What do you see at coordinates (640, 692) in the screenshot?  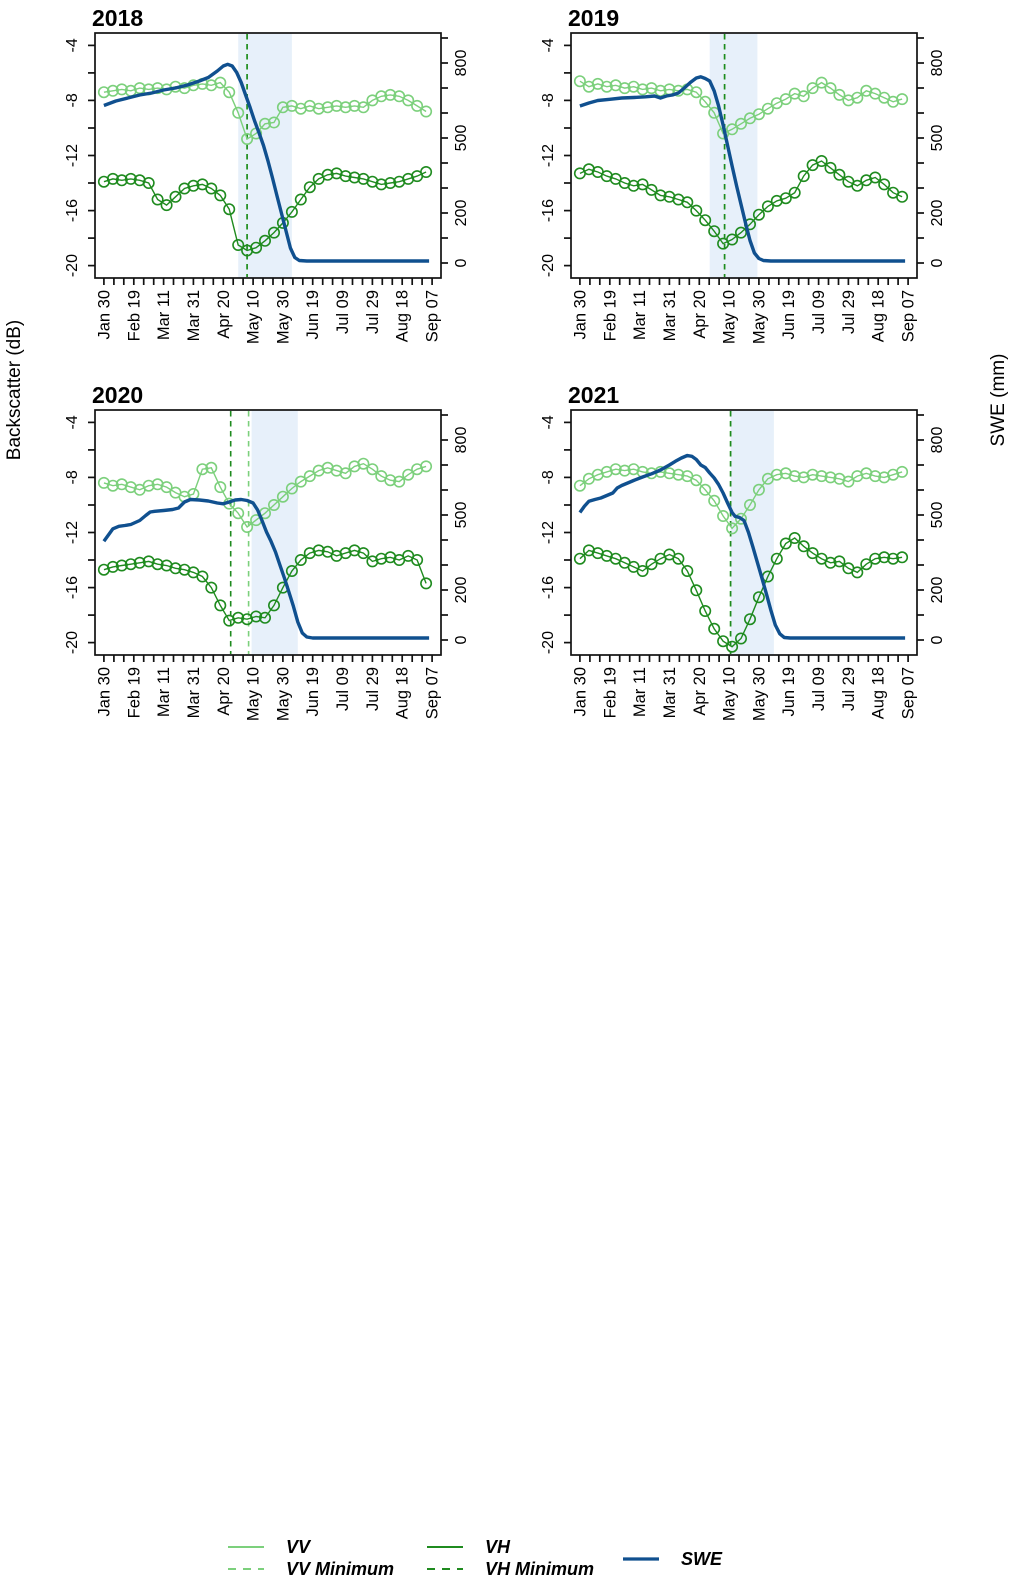 I see `x-tick-label: Mar 11` at bounding box center [640, 692].